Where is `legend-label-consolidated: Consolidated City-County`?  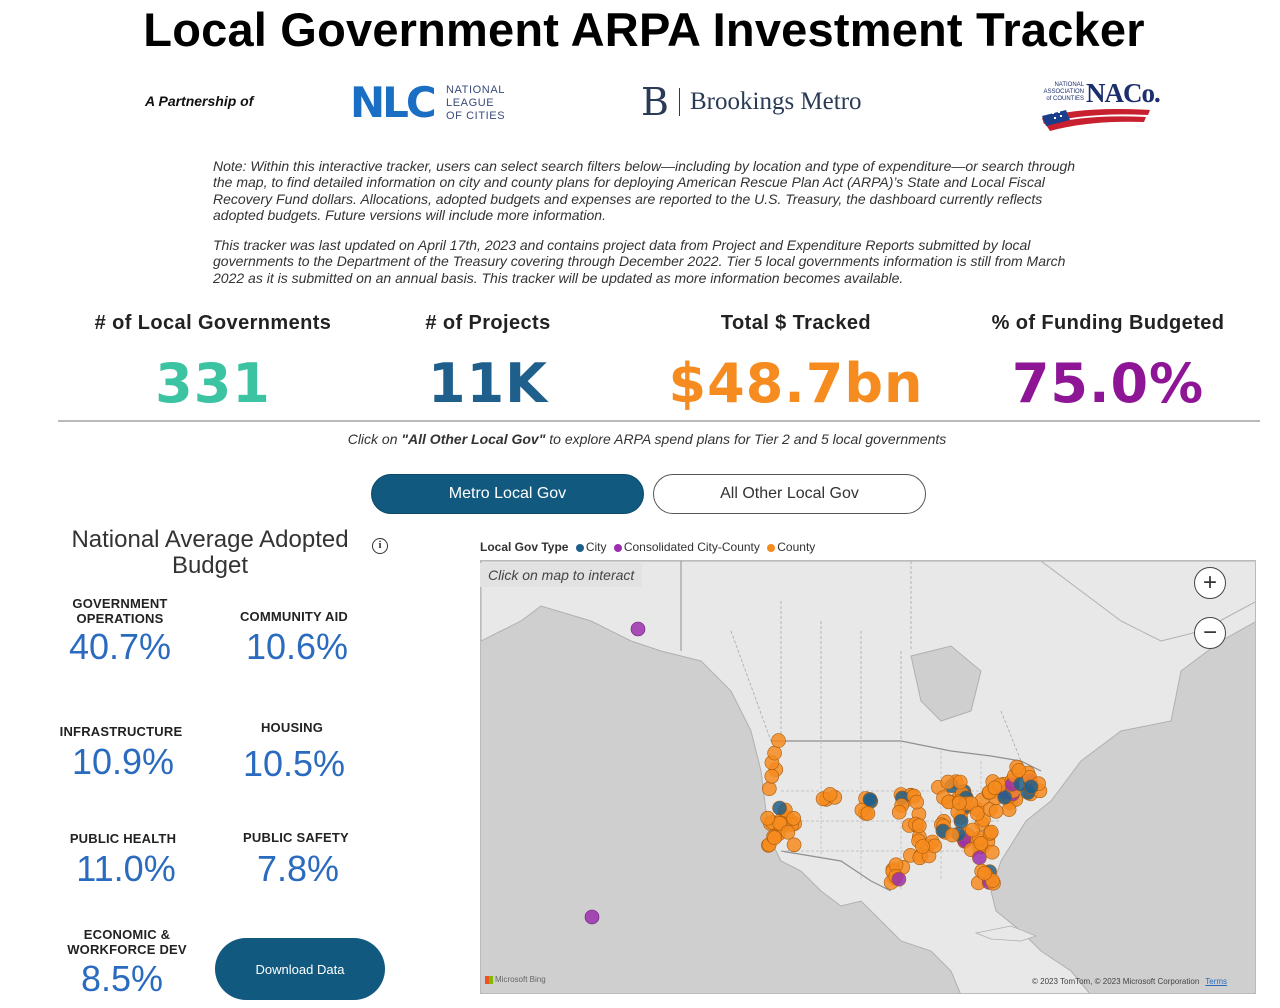 legend-label-consolidated: Consolidated City-County is located at coordinates (691, 547).